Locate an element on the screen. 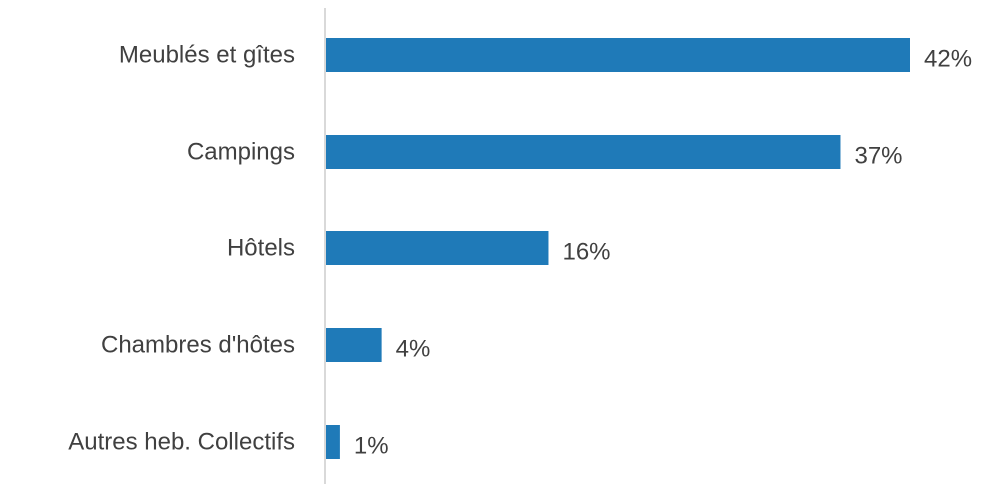  bar-meubles-et-gites is located at coordinates (618, 55).